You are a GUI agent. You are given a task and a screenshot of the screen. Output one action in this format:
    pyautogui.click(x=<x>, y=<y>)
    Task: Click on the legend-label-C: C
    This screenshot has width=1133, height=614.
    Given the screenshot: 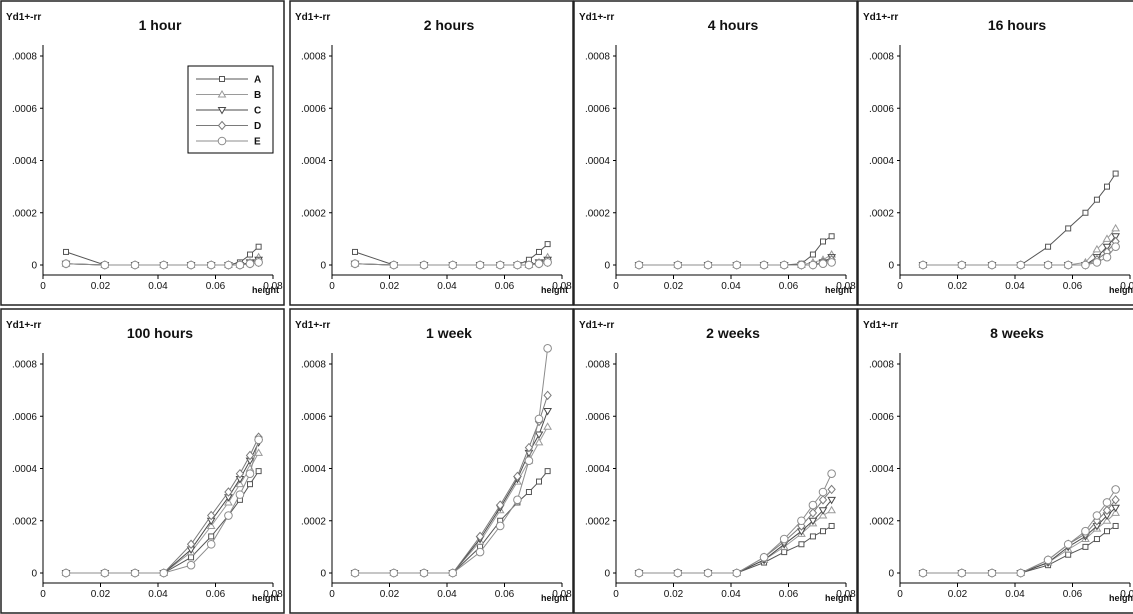 What is the action you would take?
    pyautogui.click(x=257, y=111)
    